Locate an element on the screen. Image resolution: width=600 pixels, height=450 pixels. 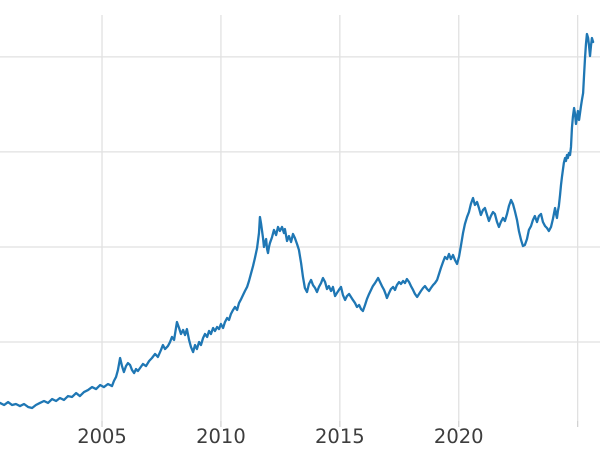
x-axis-tick-labels: 2005 2010 2015 2020 is located at coordinates (280, 436).